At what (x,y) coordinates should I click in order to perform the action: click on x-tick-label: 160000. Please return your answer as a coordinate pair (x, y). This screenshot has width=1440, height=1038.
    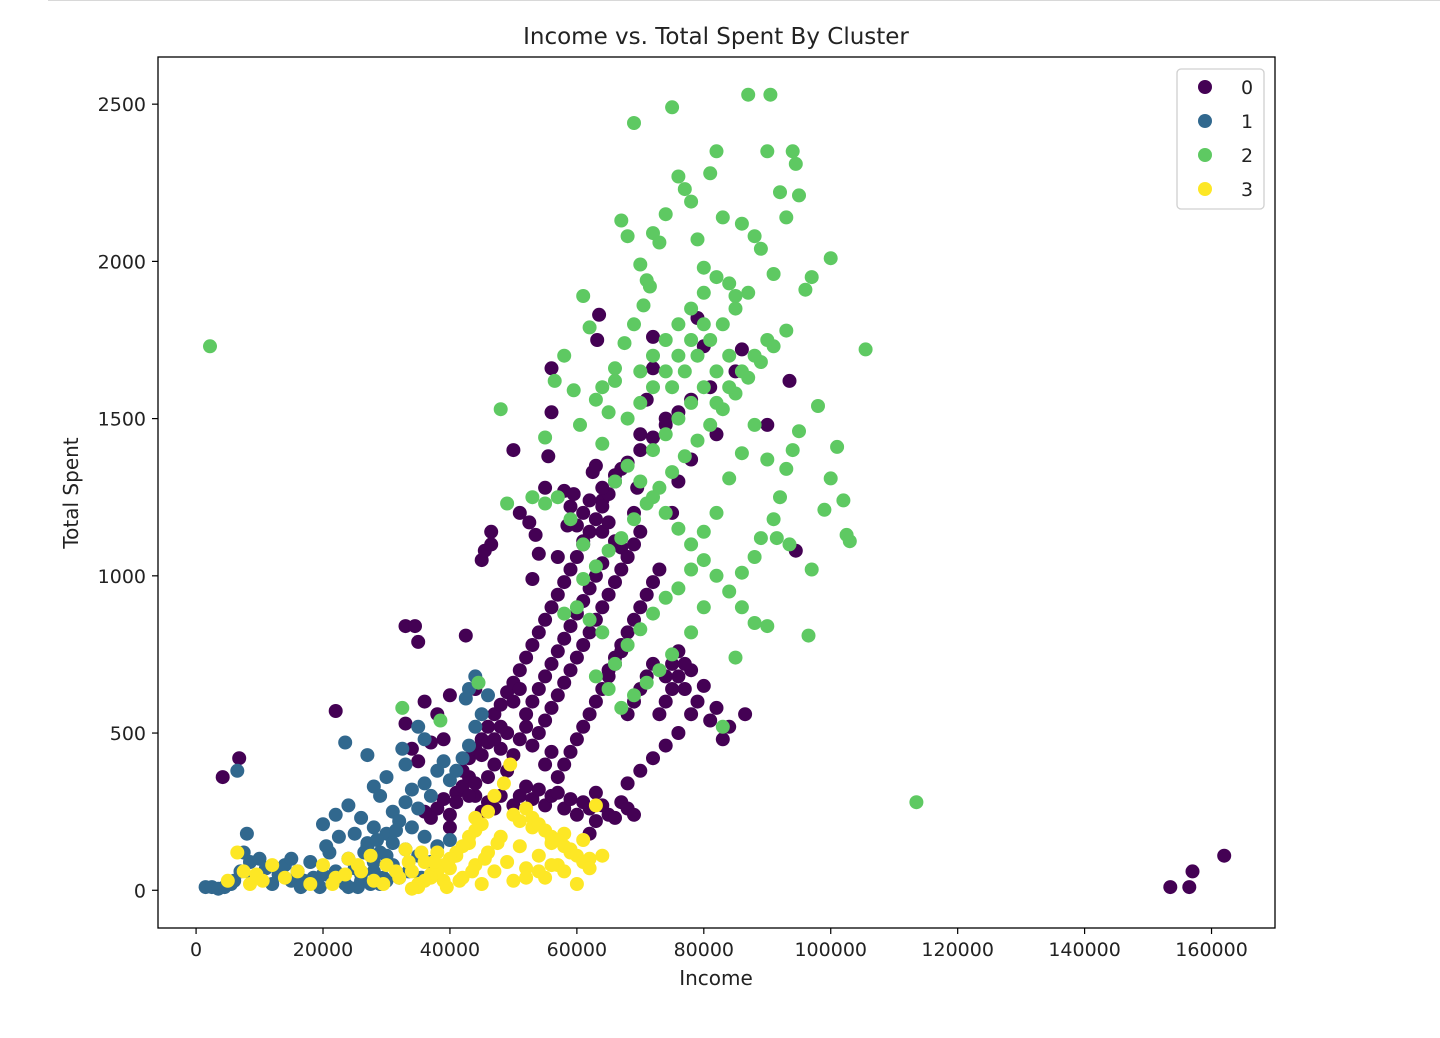
    Looking at the image, I should click on (1211, 950).